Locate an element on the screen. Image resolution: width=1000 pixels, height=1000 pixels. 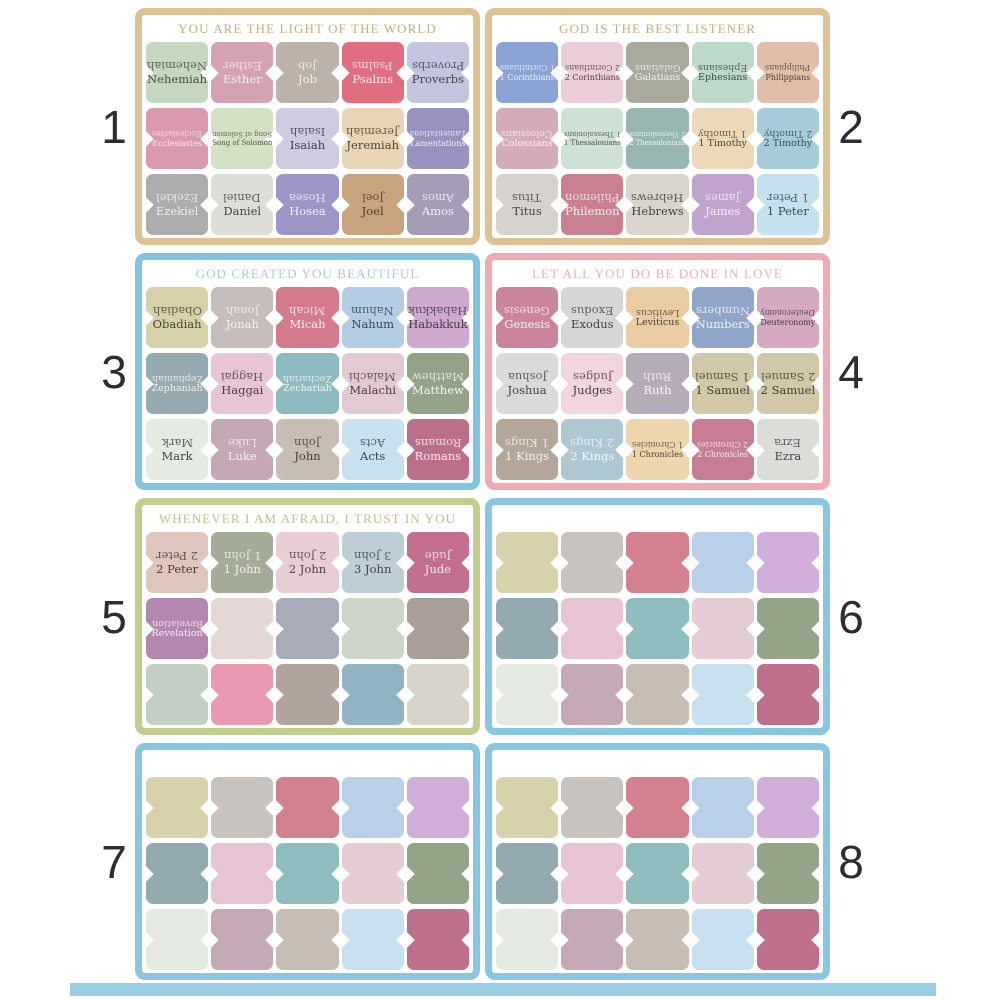
tab-label-mirrored: Acts is located at coordinates (373, 443).